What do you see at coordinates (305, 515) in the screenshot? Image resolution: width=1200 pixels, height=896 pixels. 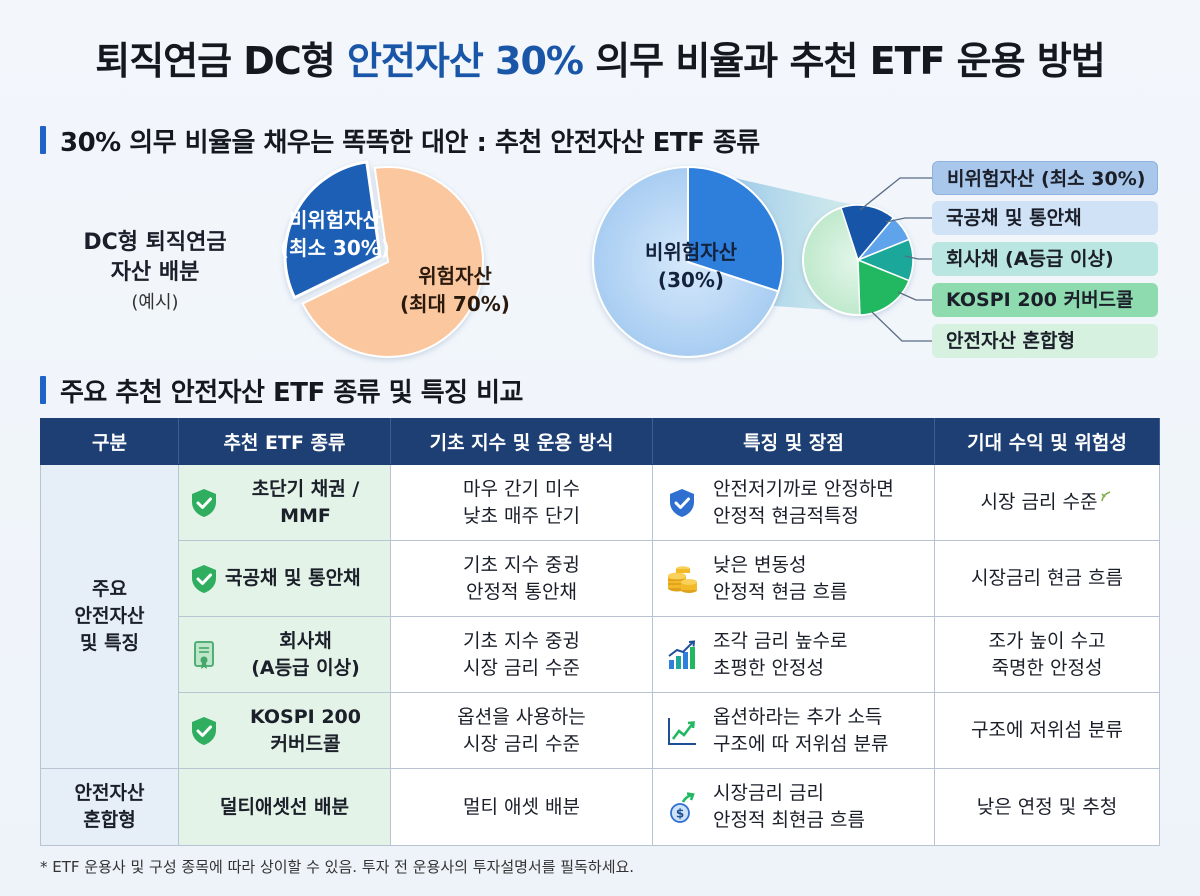 I see `etf-name-line2: MMF` at bounding box center [305, 515].